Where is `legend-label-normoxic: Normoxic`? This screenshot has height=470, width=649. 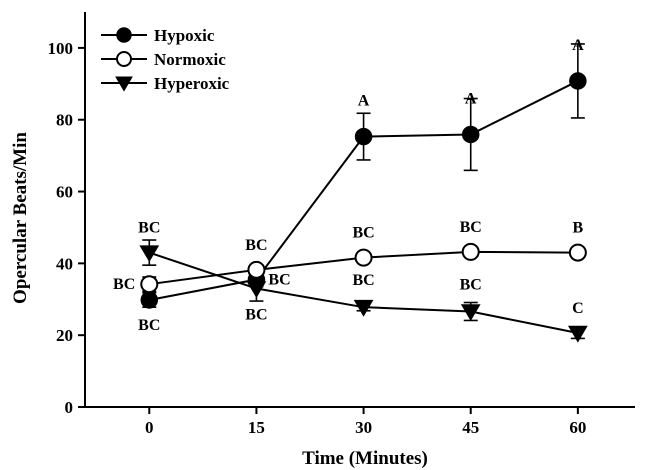 legend-label-normoxic: Normoxic is located at coordinates (190, 59).